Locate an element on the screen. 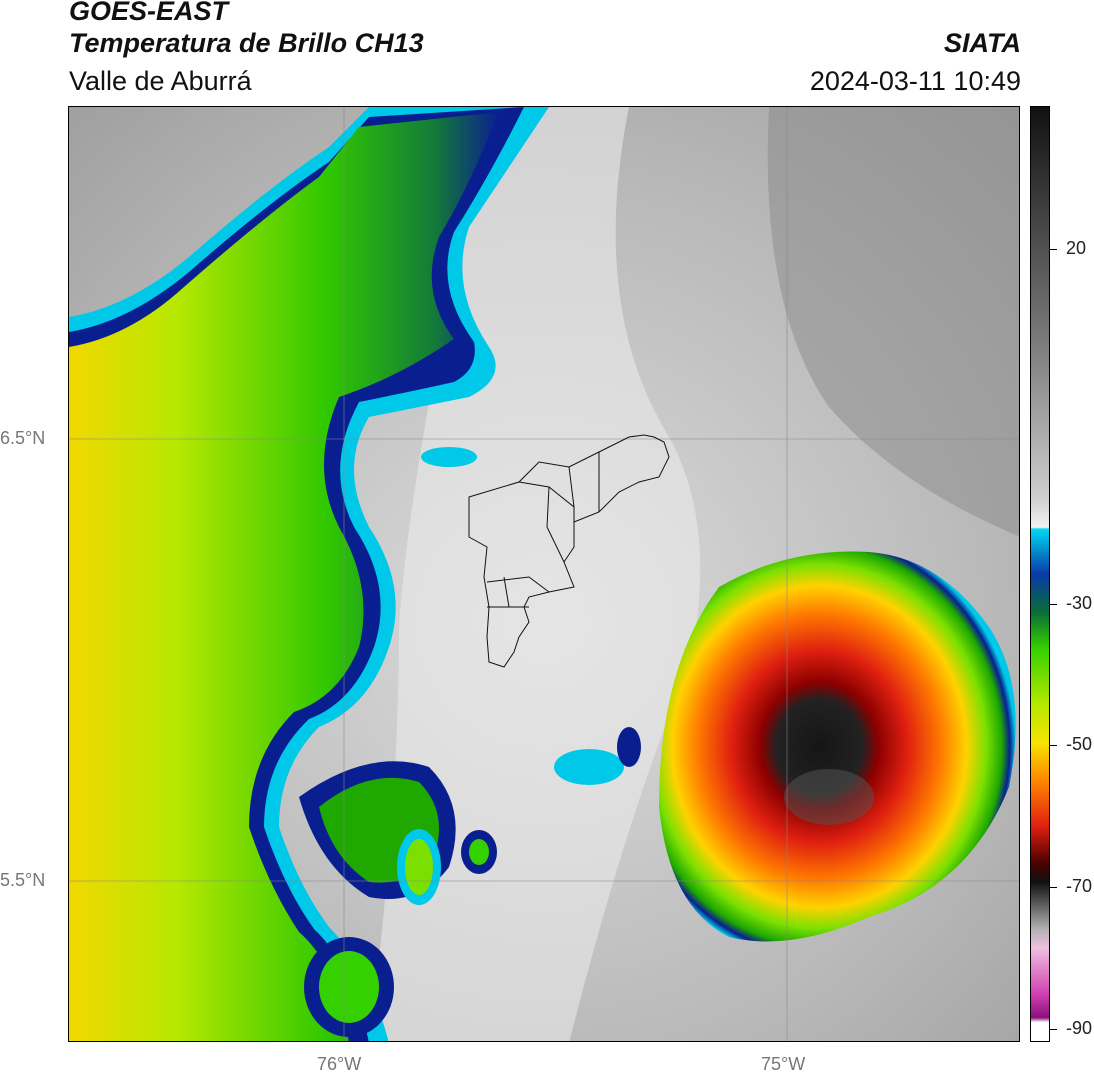 This screenshot has width=1094, height=1078. product-title: Temperatura de Brillo CH13 is located at coordinates (246, 43).